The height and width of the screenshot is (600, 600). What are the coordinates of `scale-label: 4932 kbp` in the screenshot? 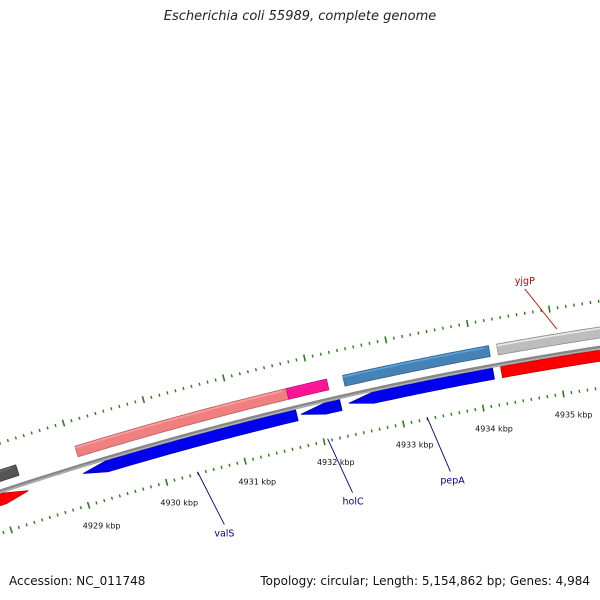 It's located at (336, 462).